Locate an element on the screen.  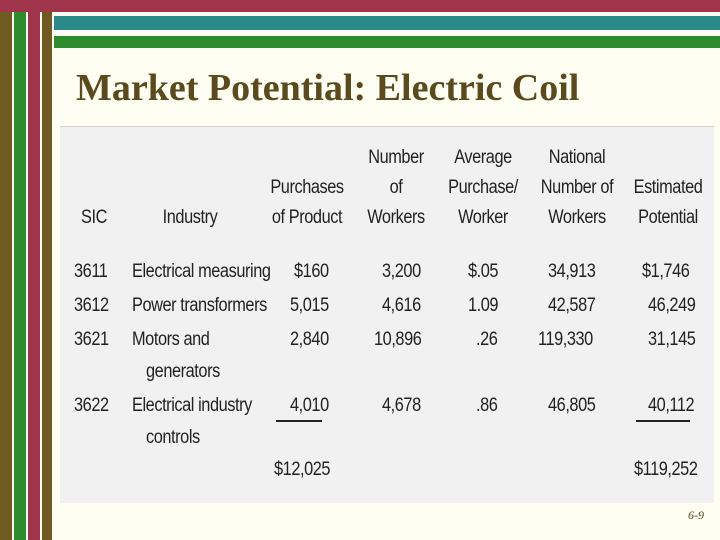
header-line: of Product is located at coordinates (307, 217).